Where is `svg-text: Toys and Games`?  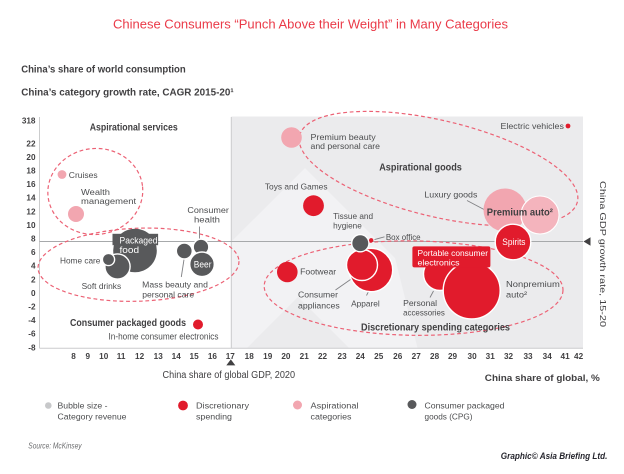
svg-text: Toys and Games is located at coordinates (296, 187).